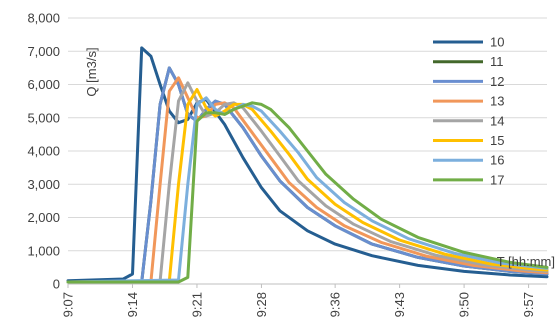 The width and height of the screenshot is (559, 325). What do you see at coordinates (43, 51) in the screenshot?
I see `y-tick-label: 7,000` at bounding box center [43, 51].